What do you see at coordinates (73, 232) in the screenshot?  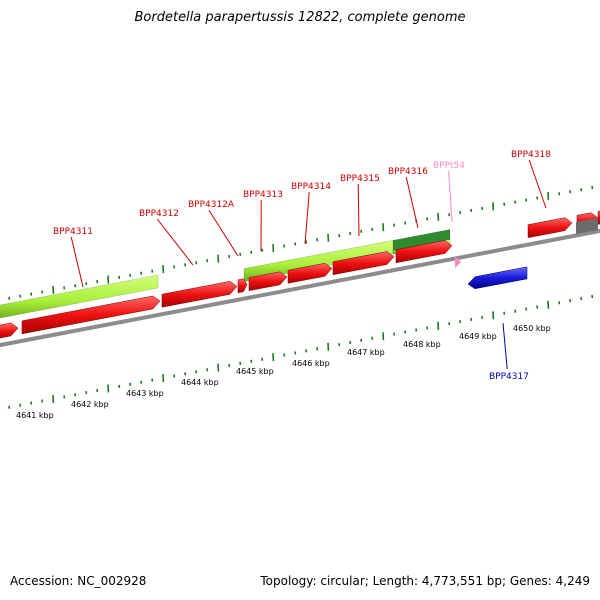 I see `gene-label: BPP4311` at bounding box center [73, 232].